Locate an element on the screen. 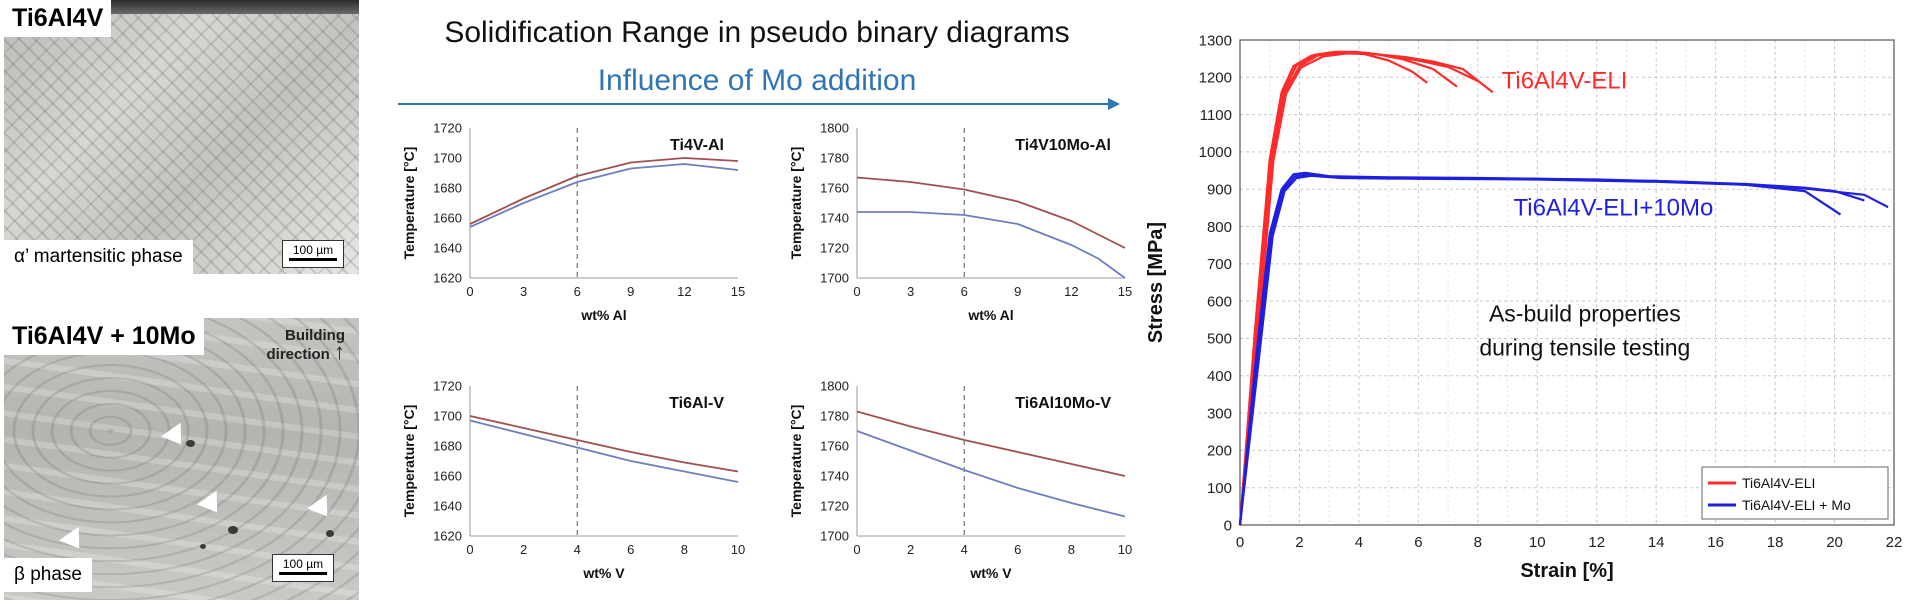 The image size is (1906, 600). y-tick-label: 800 is located at coordinates (1219, 227).